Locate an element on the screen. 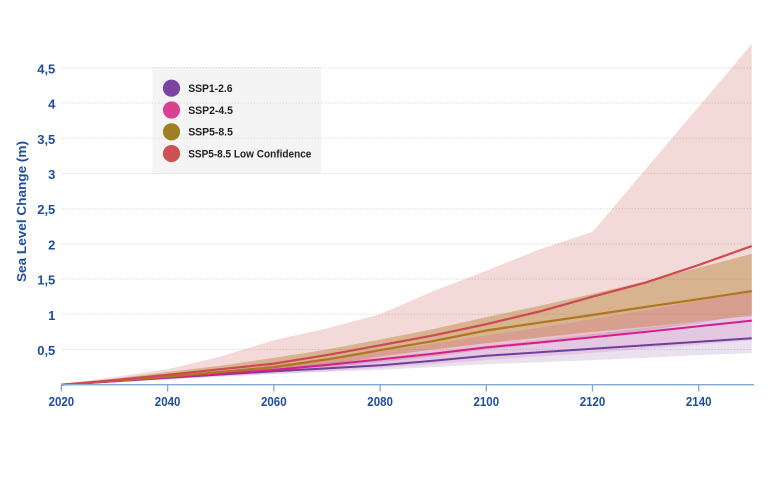 This screenshot has height=477, width=768. svg-text: 1,5 is located at coordinates (46, 280).